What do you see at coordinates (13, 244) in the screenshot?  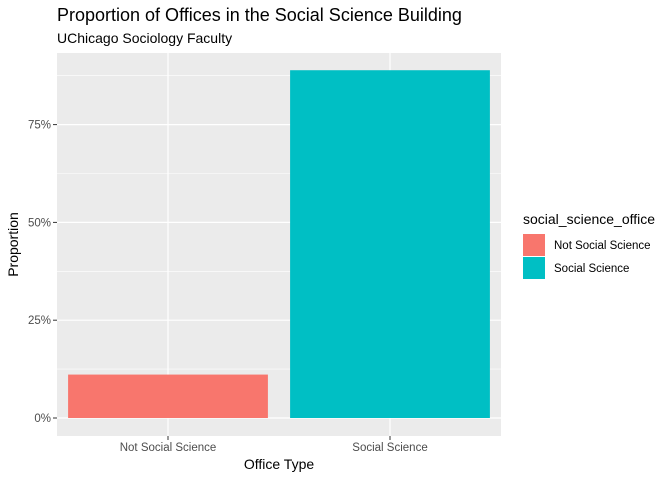 I see `y-axis-title: Proportion` at bounding box center [13, 244].